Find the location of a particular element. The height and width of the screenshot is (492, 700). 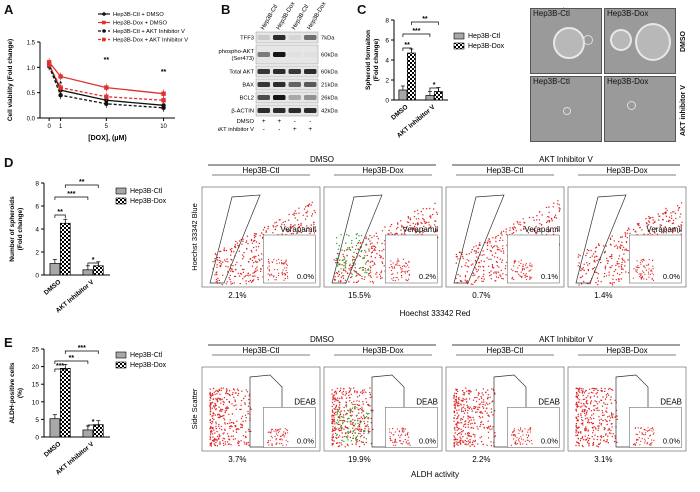

significance-marker: ** is located at coordinates (60, 212).